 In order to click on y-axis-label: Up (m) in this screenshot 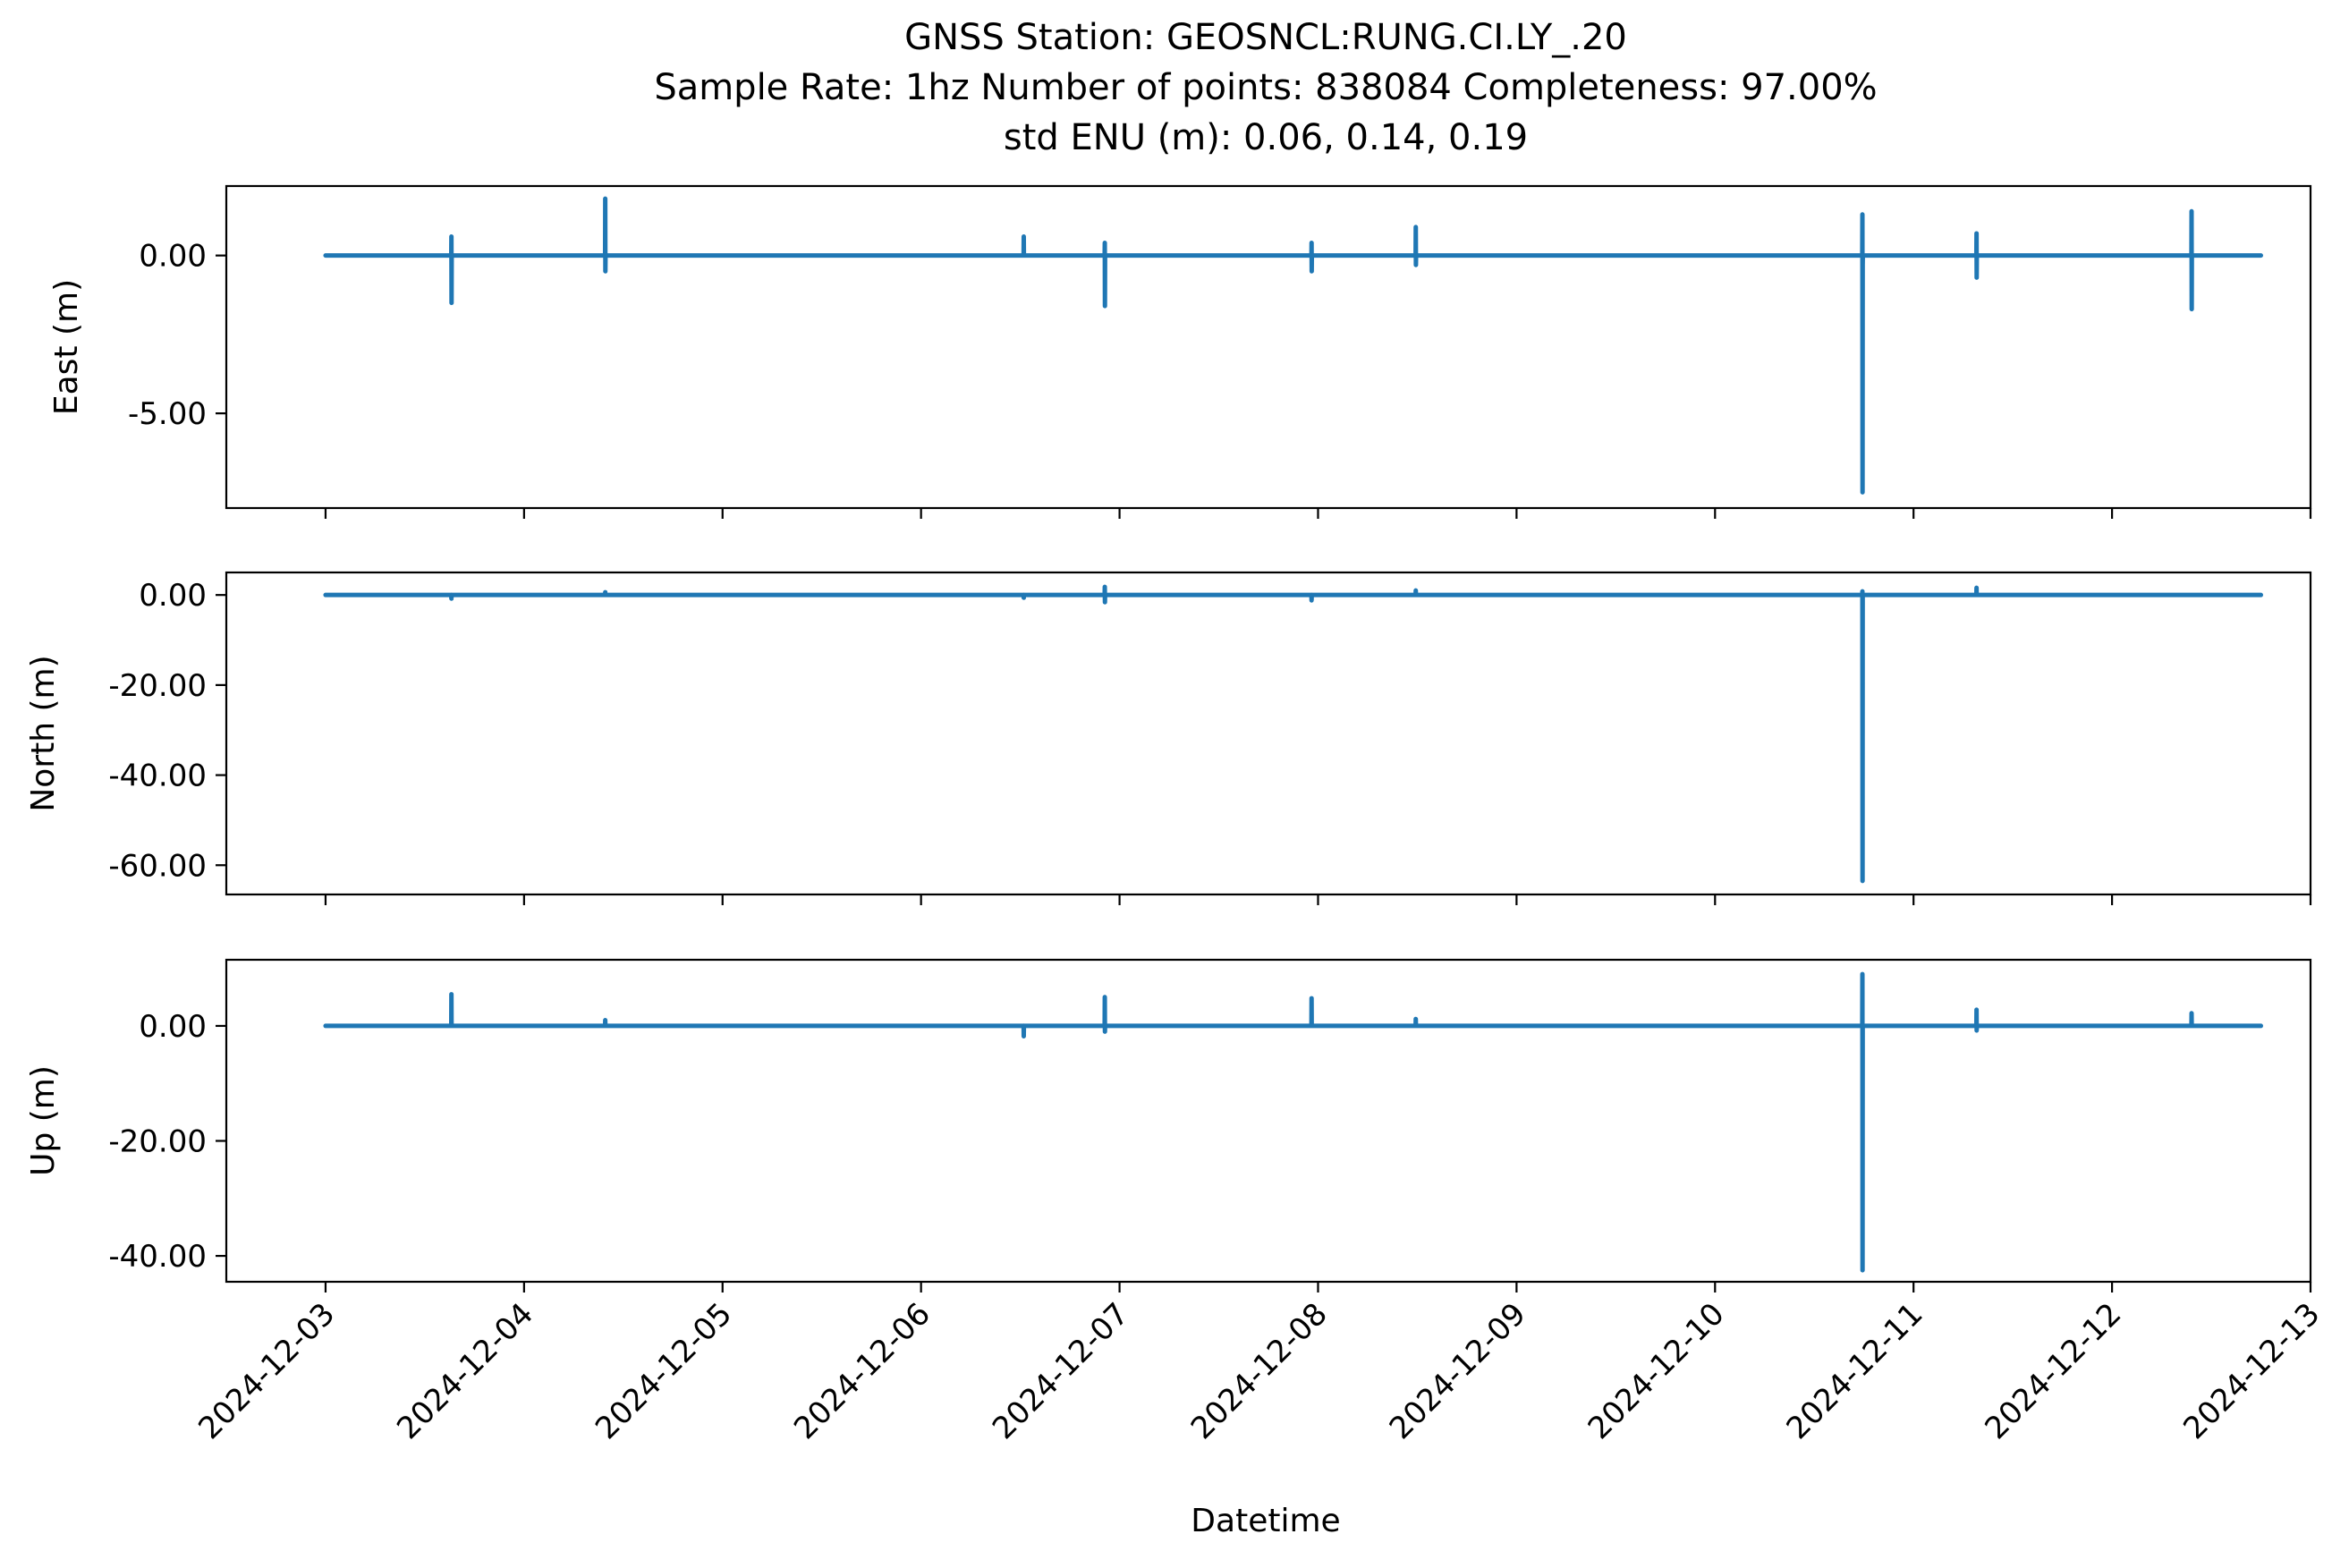, I will do `click(43, 1120)`.